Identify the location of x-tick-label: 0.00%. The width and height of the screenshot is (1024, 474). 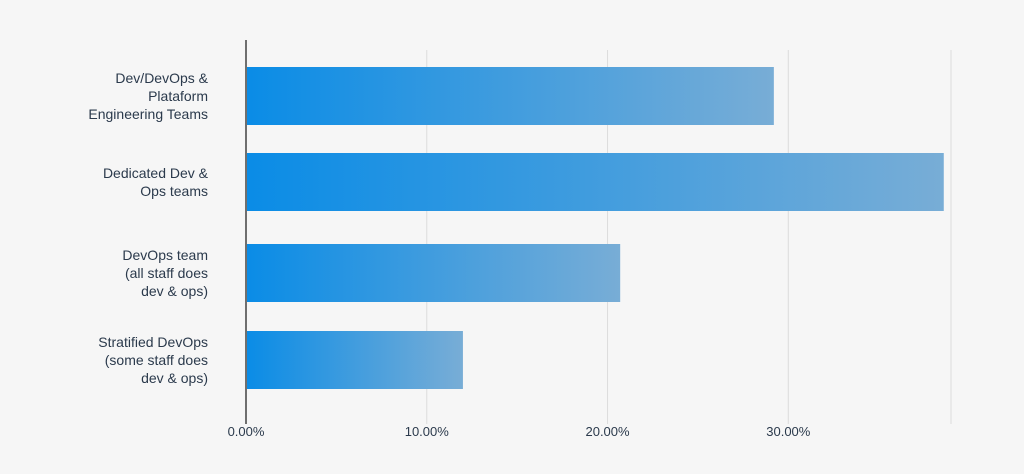
(246, 431).